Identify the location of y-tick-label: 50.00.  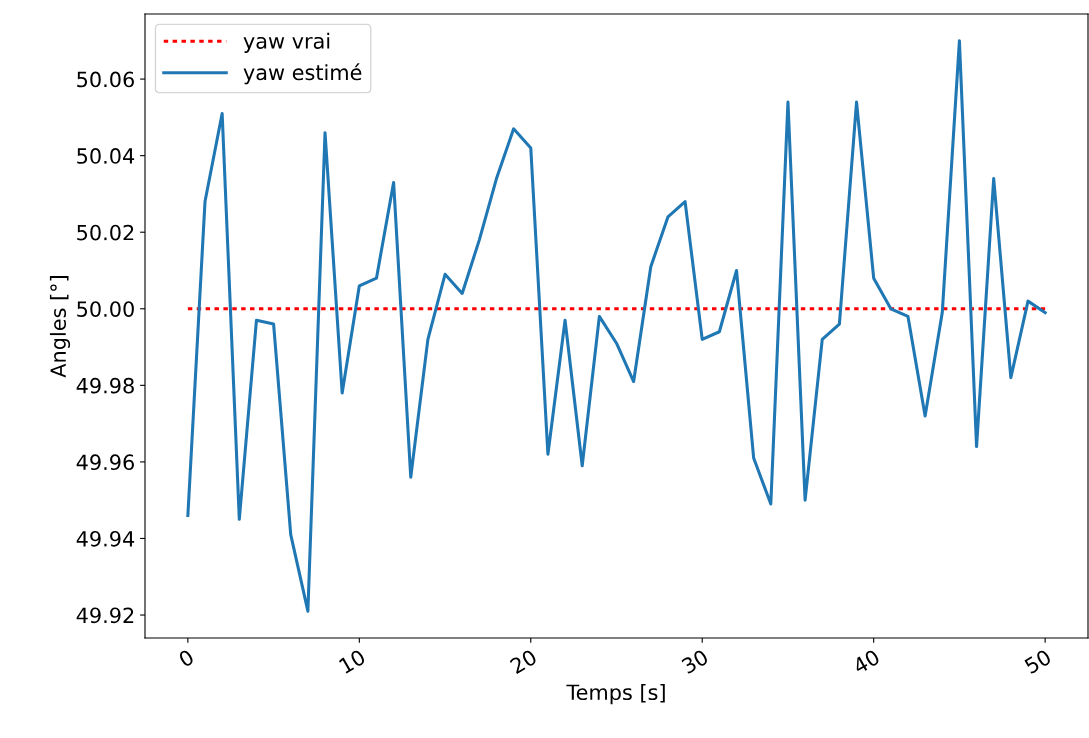
(105, 309).